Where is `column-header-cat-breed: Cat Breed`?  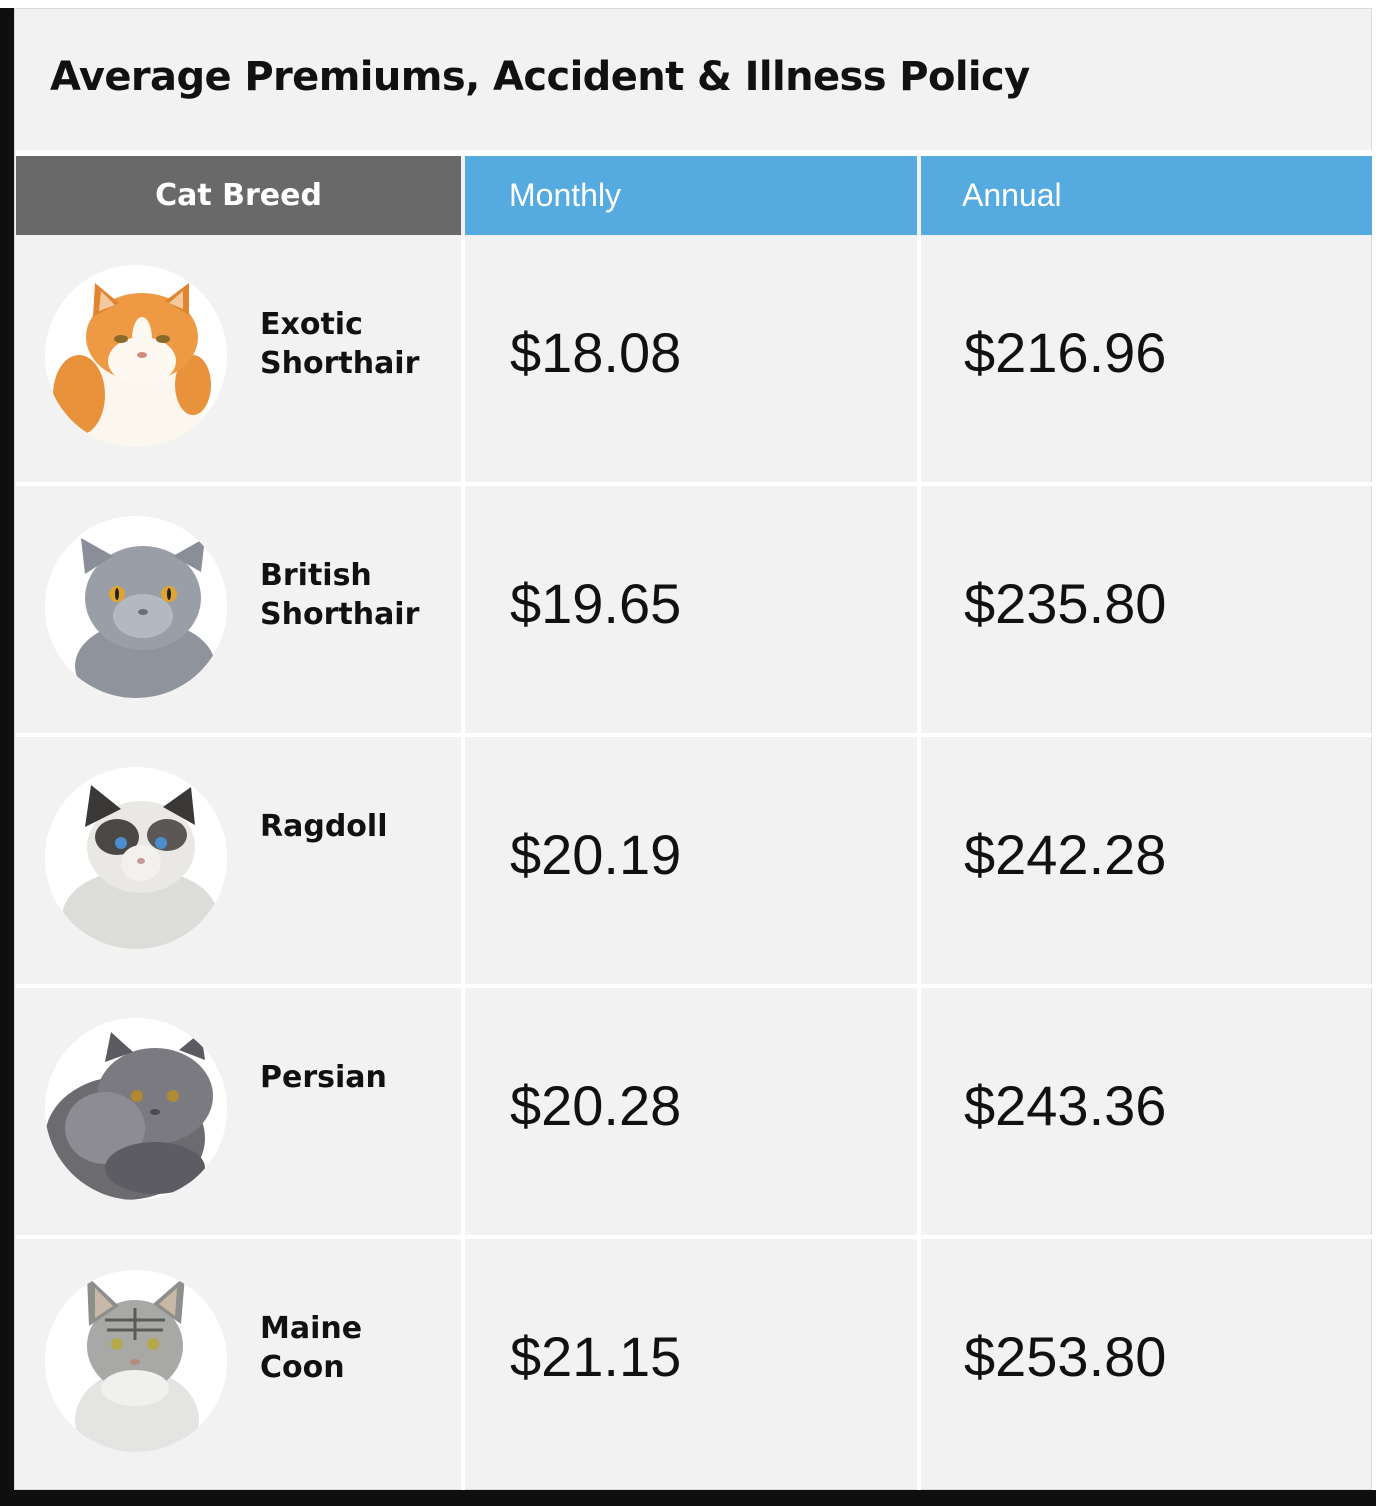
column-header-cat-breed: Cat Breed is located at coordinates (238, 195).